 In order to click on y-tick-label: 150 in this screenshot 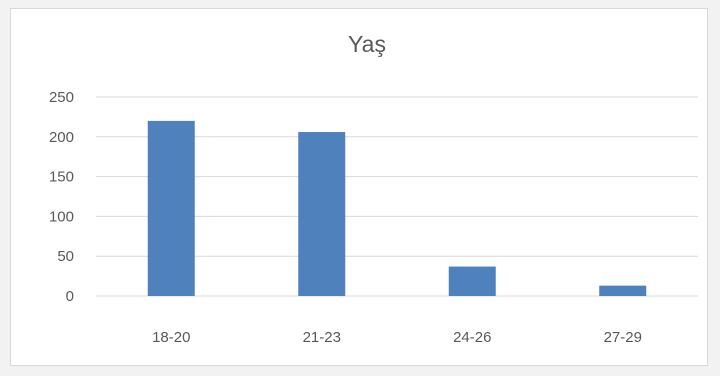, I will do `click(61, 177)`.